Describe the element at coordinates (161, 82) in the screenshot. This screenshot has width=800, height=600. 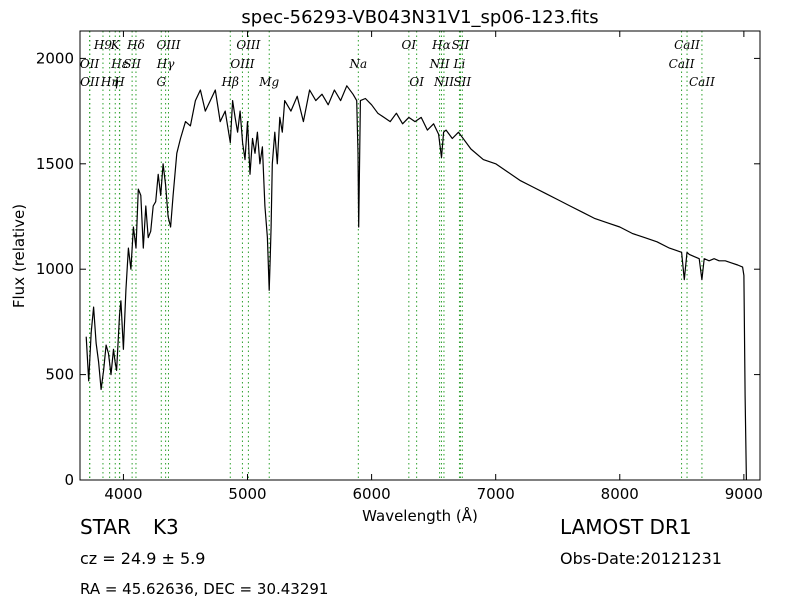
I see `line-label-11: G` at that location.